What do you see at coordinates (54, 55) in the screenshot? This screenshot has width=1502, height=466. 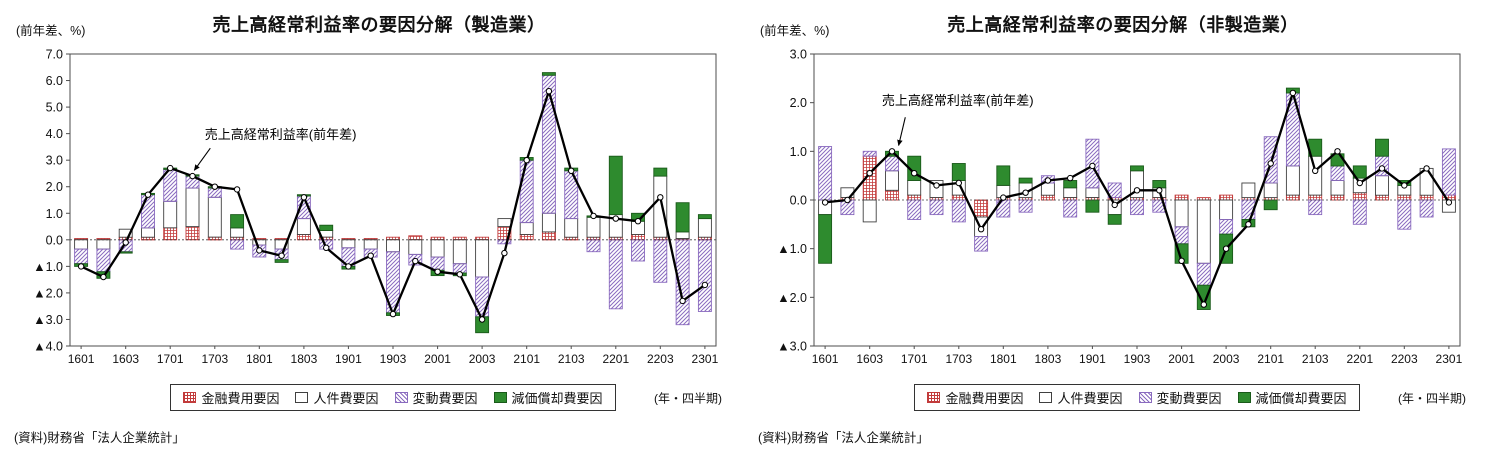 I see `svg-text: 7.0` at bounding box center [54, 55].